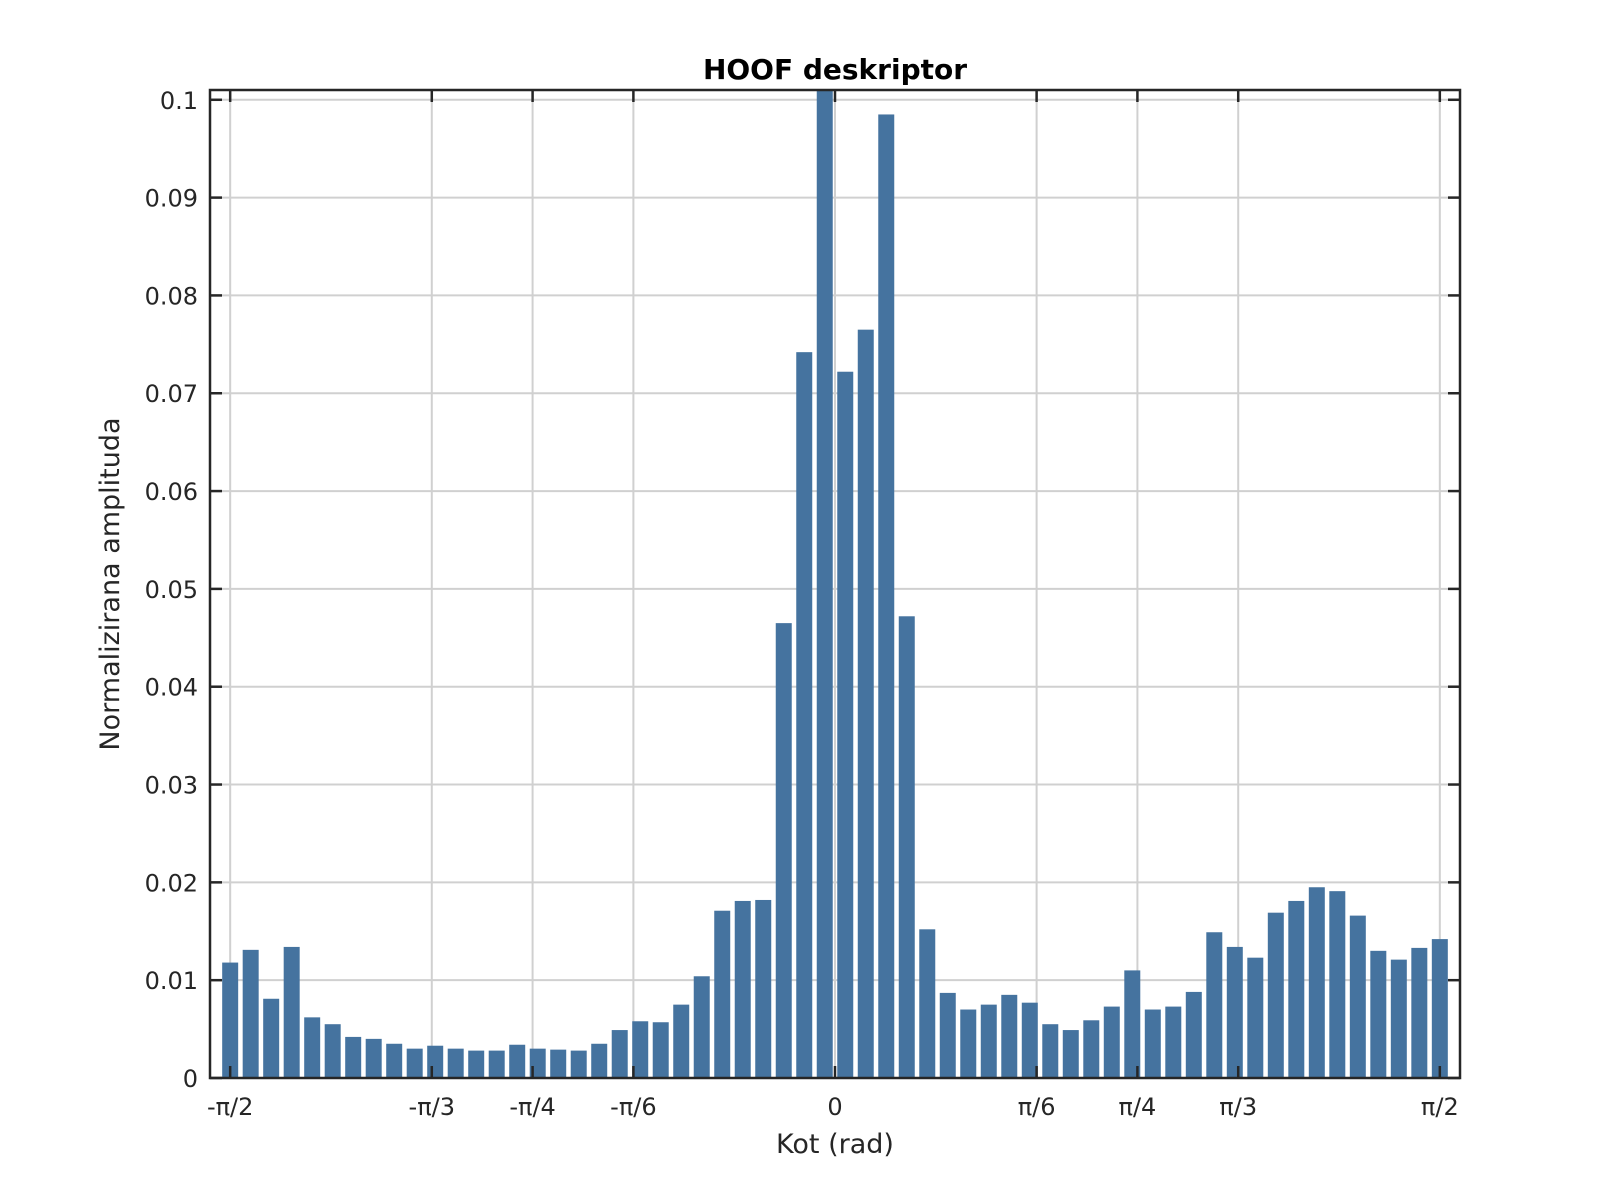 This screenshot has width=1600, height=1200. I want to click on y-tick-label: 0.05, so click(171, 590).